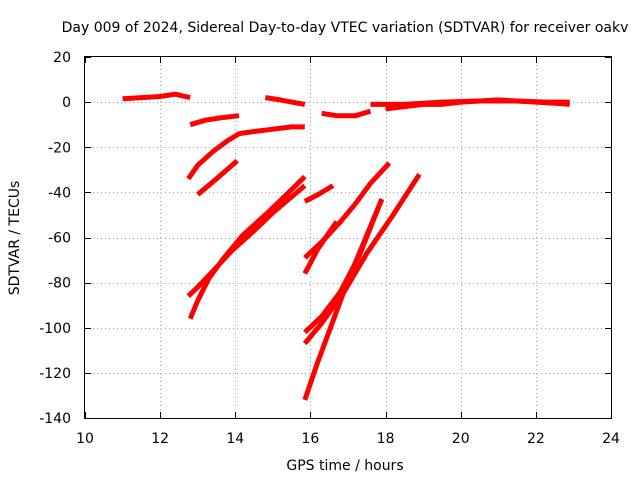  I want to click on y-tick-label: -40, so click(59, 193).